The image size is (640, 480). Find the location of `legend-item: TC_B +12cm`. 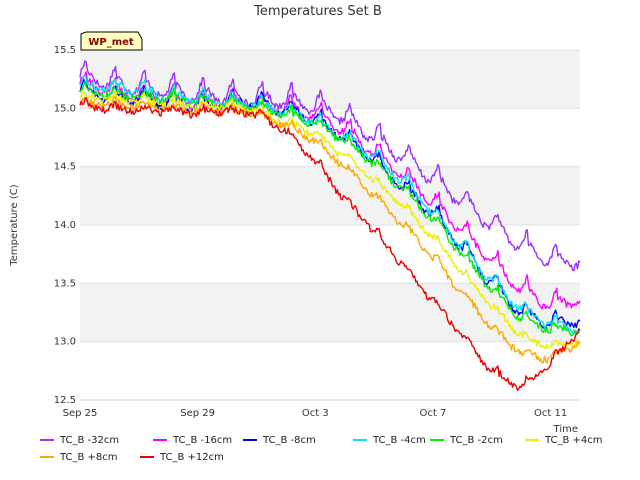

legend-item: TC_B +12cm is located at coordinates (182, 457).